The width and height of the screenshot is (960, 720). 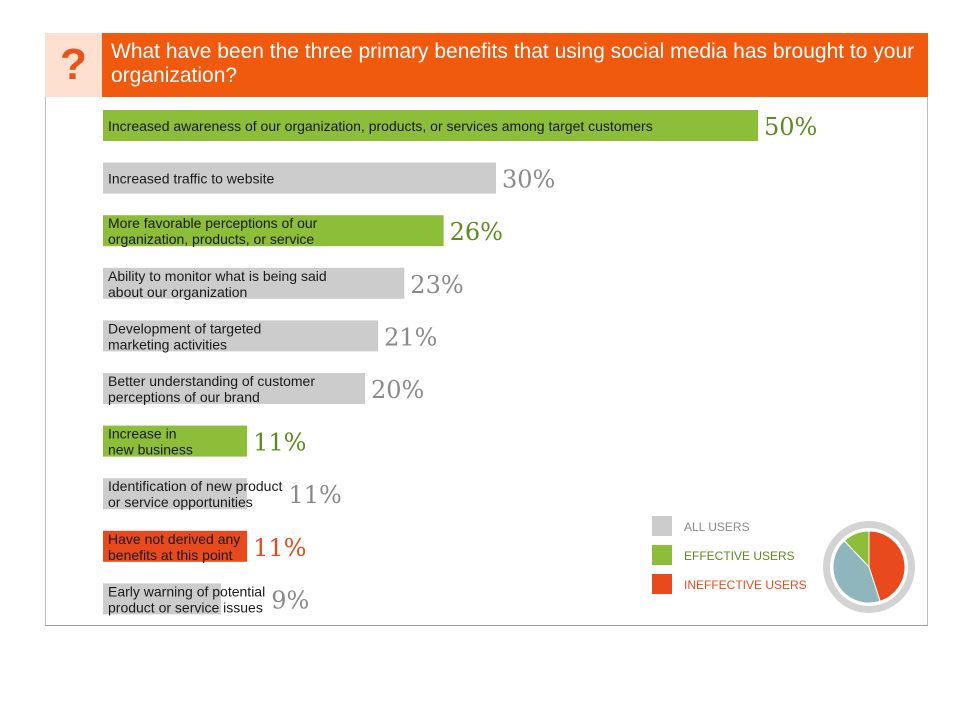 What do you see at coordinates (528, 180) in the screenshot?
I see `value-label: 30%` at bounding box center [528, 180].